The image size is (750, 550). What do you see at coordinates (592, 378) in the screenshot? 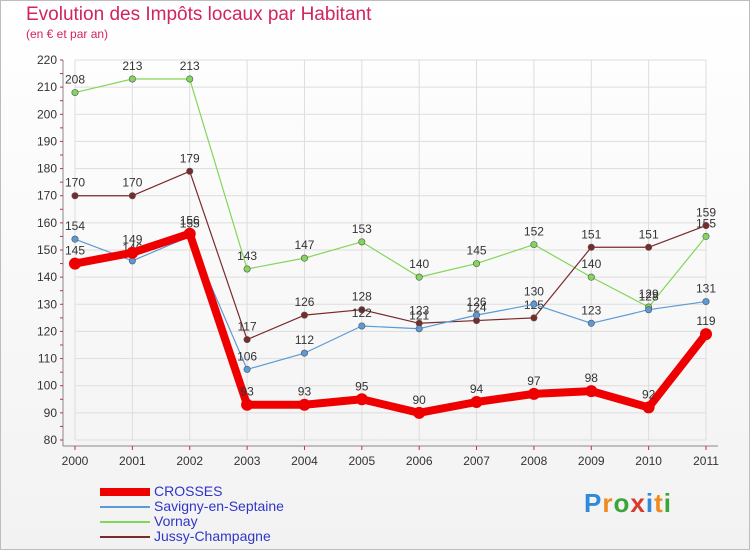
I see `data-label: 98` at bounding box center [592, 378].